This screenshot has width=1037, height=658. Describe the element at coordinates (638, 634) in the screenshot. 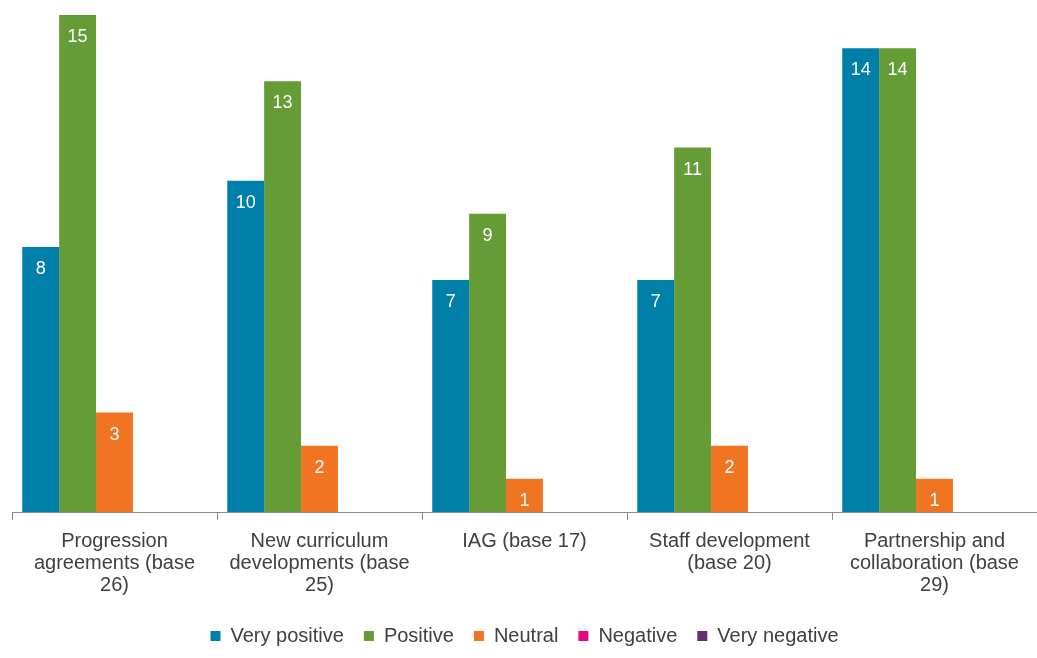

I see `legend-label: Negative` at that location.